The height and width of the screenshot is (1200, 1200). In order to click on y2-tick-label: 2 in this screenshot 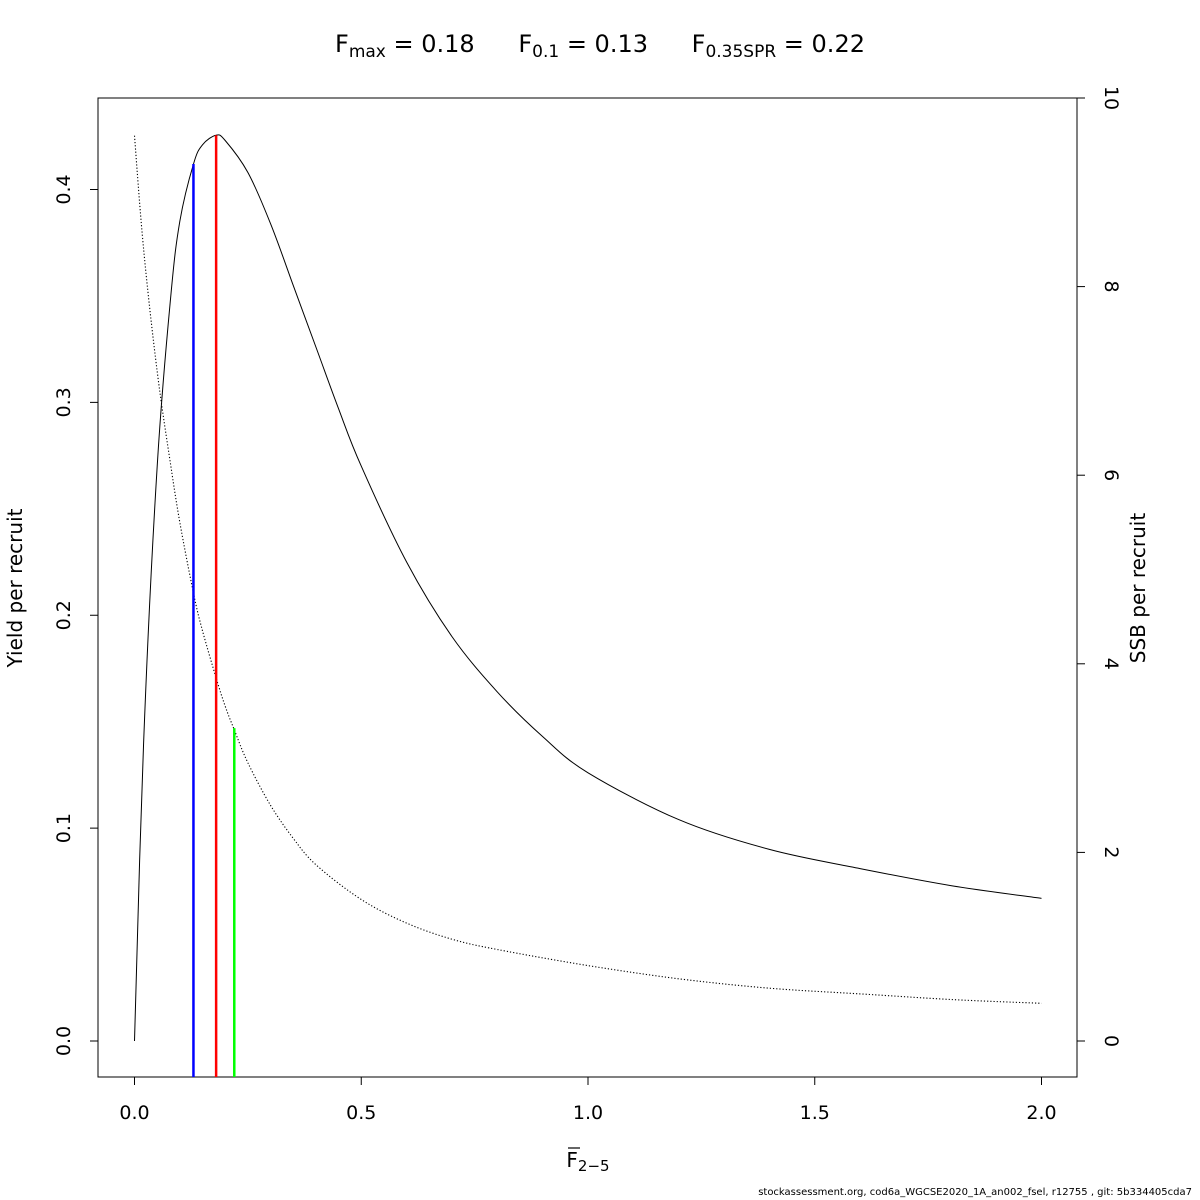, I will do `click(1111, 852)`.